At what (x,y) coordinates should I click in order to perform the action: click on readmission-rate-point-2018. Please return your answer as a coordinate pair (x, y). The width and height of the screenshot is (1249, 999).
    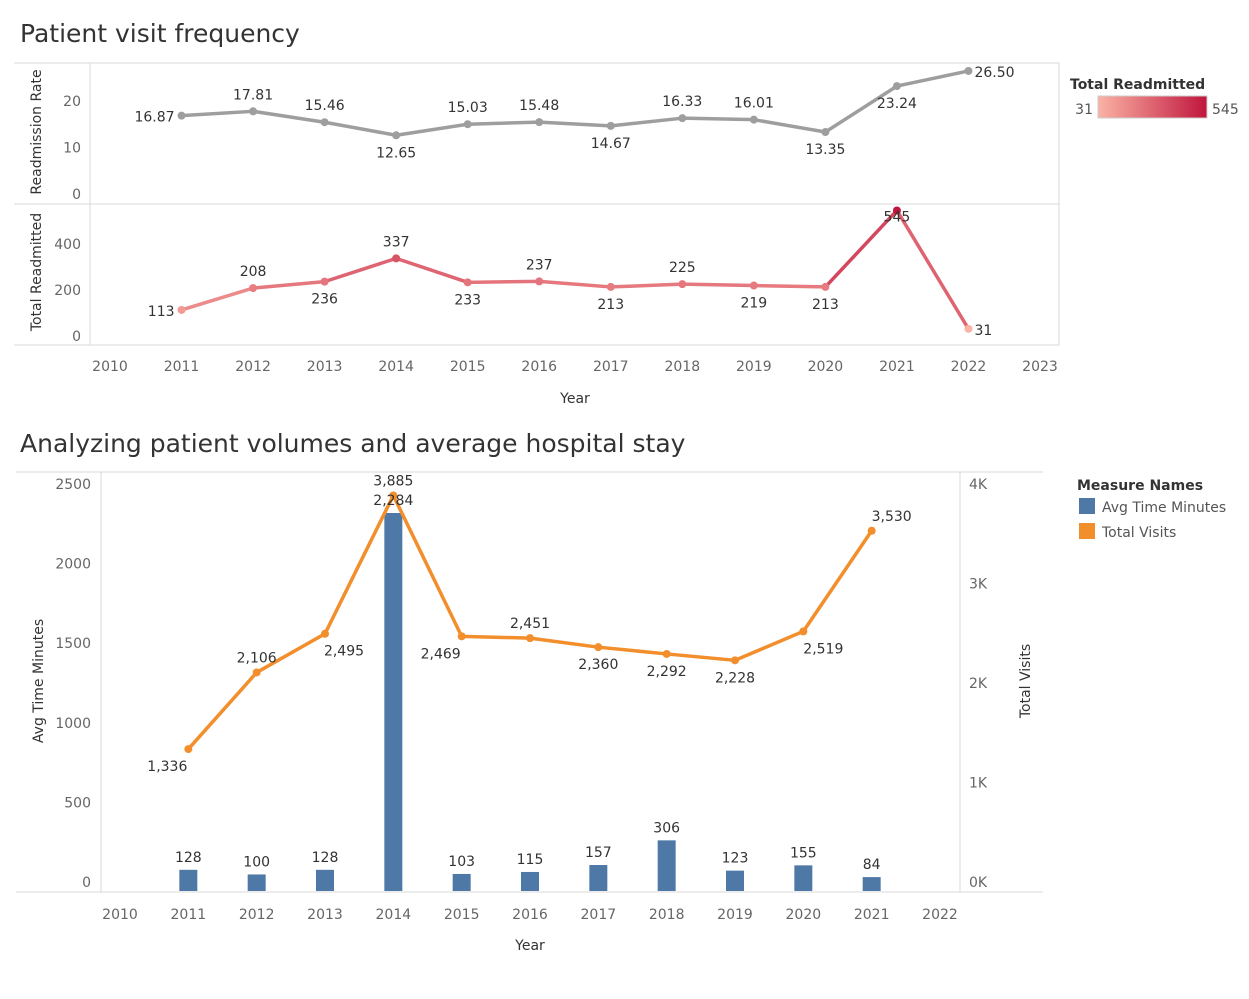
    Looking at the image, I should click on (682, 118).